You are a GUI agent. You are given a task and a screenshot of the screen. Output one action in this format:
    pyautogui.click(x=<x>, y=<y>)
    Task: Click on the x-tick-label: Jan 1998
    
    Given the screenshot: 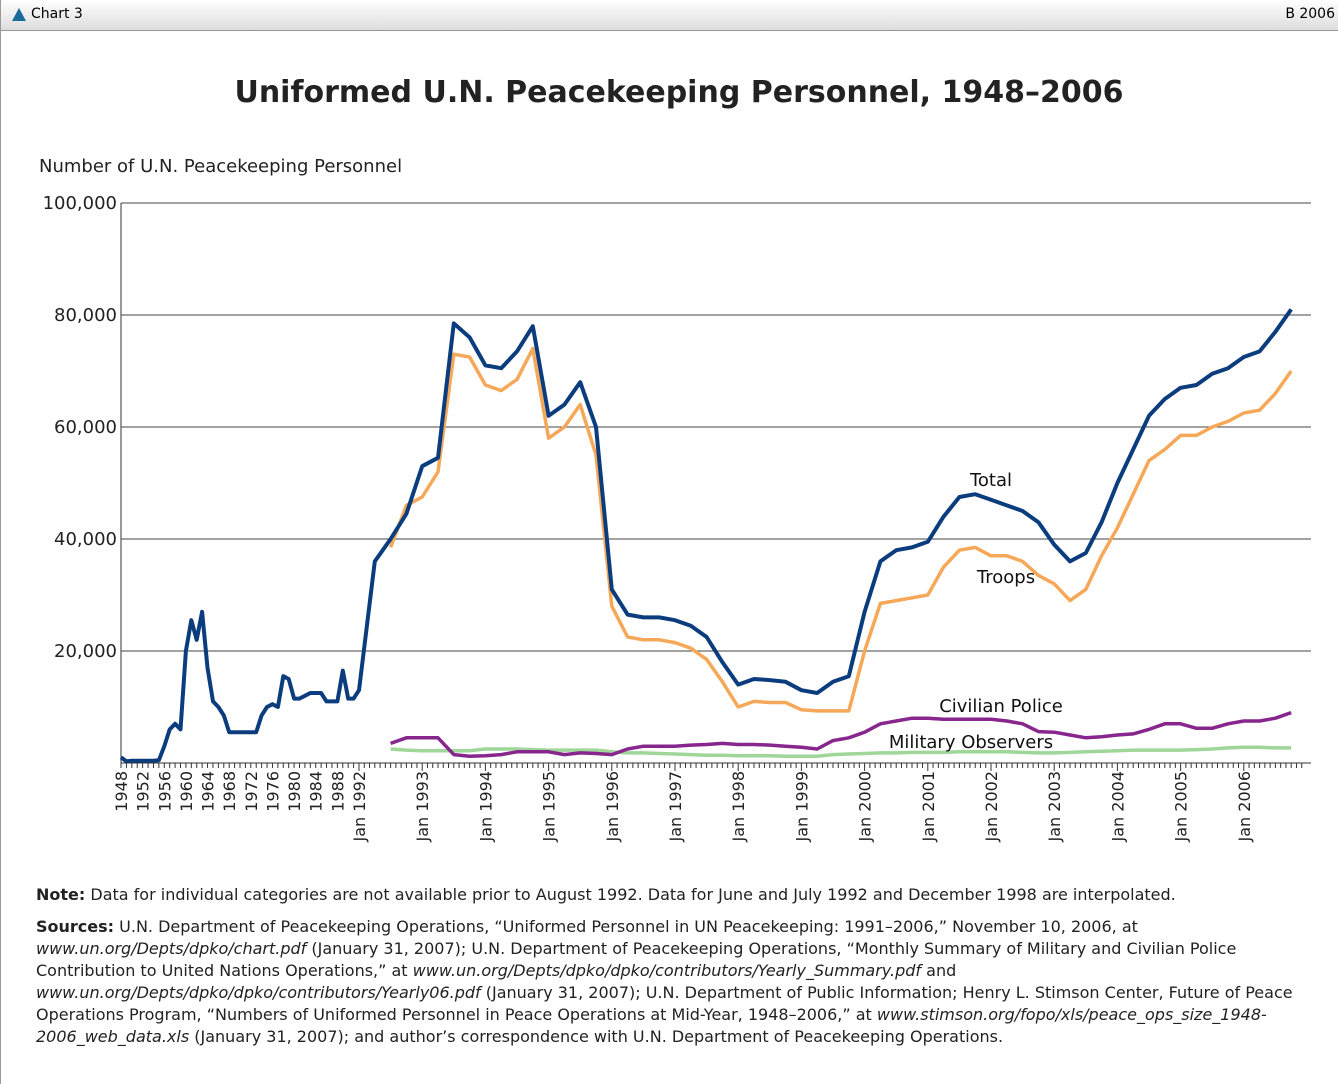 What is the action you would take?
    pyautogui.click(x=738, y=806)
    